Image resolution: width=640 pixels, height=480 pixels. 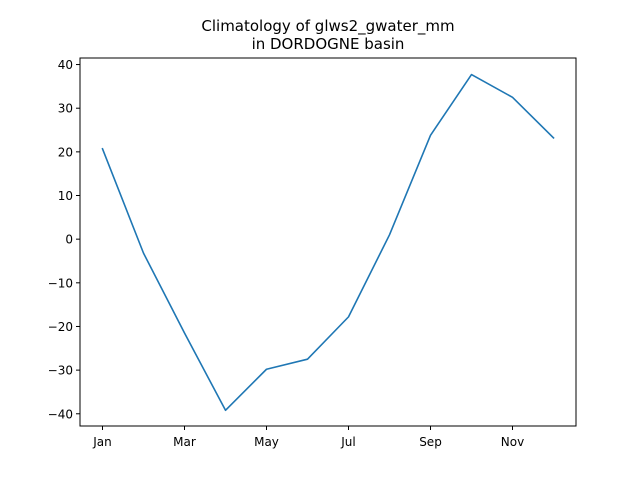 What do you see at coordinates (308, 437) in the screenshot?
I see `x-axis: Jan Mar May Jul Sep Nov` at bounding box center [308, 437].